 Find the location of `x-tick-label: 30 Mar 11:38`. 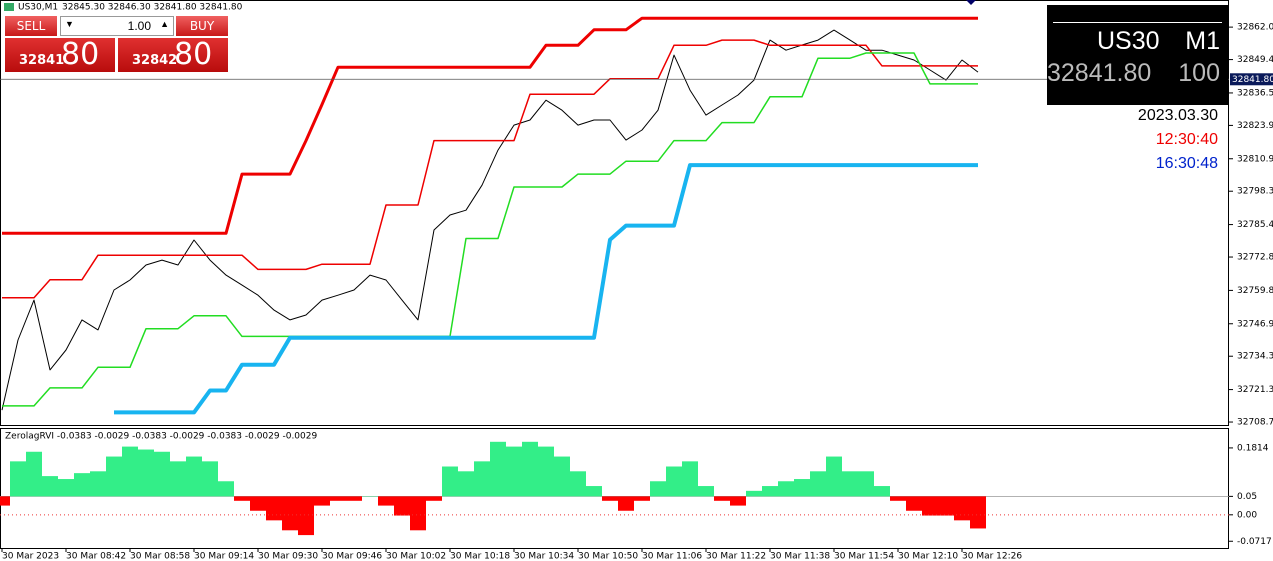

x-tick-label: 30 Mar 11:38 is located at coordinates (800, 556).